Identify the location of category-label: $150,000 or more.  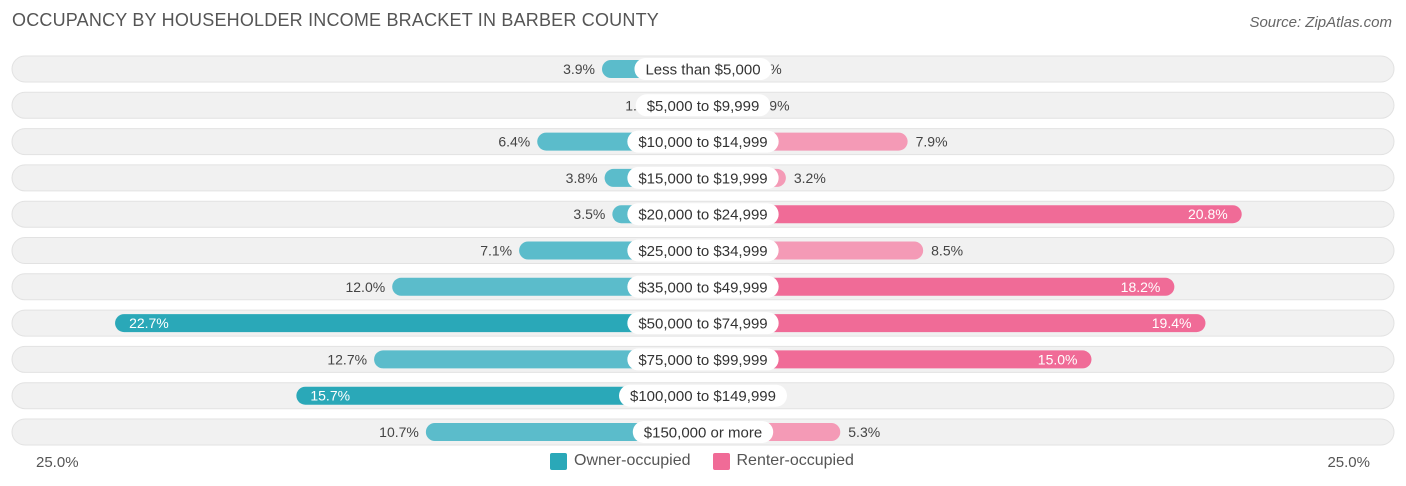
(703, 433).